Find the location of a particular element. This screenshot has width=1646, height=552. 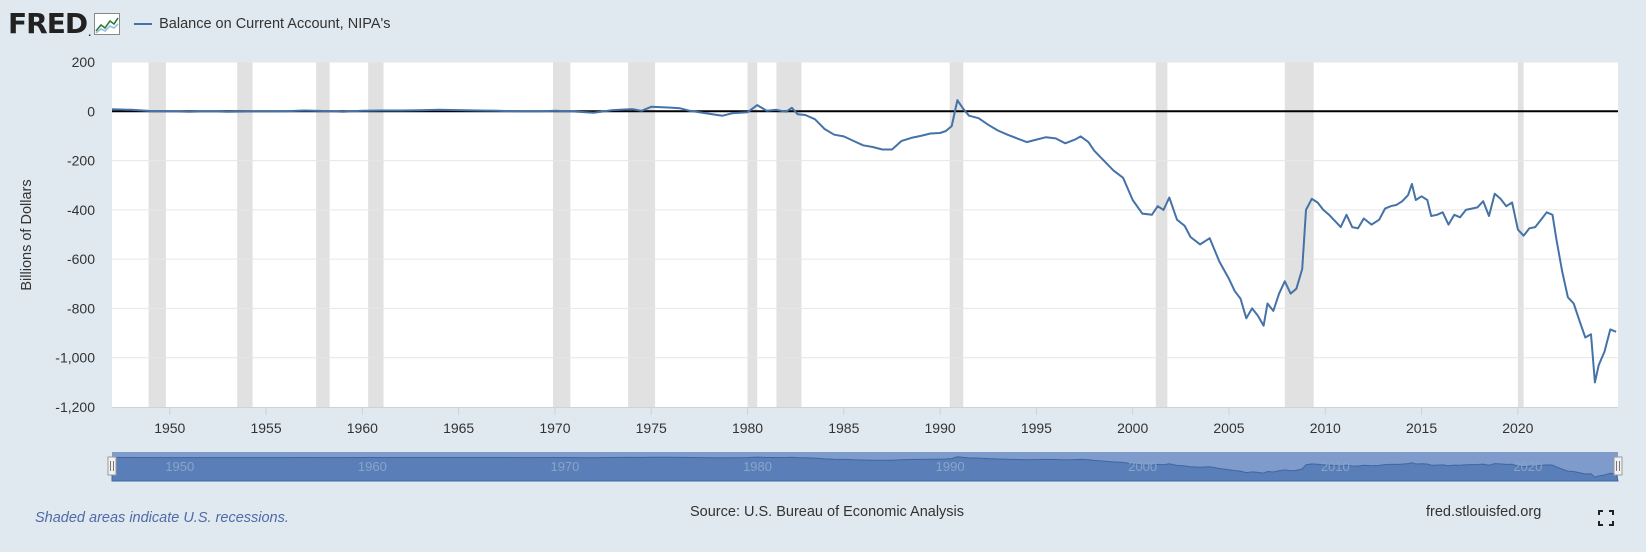

navigator: 1950 1960 1970 1980 1990 2000 2010 2020 is located at coordinates (865, 467).